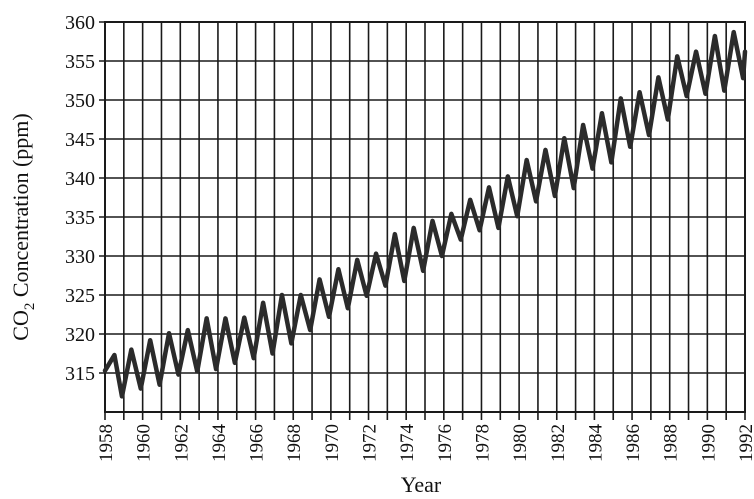  Describe the element at coordinates (181, 443) in the screenshot. I see `x-tick-label-1962: 1962` at that location.